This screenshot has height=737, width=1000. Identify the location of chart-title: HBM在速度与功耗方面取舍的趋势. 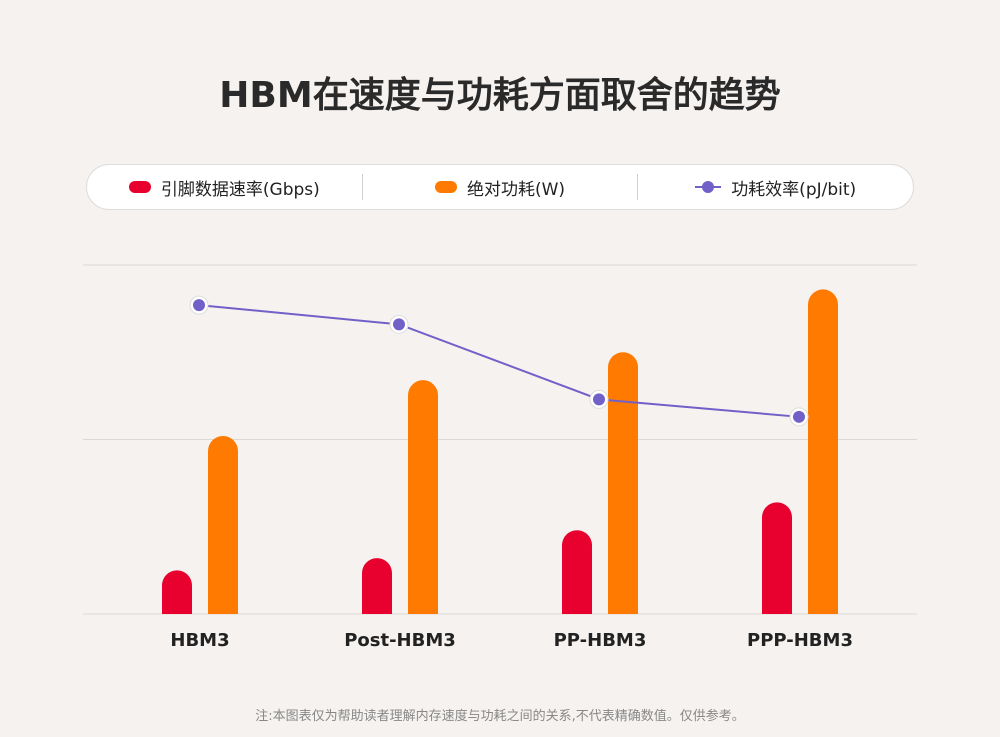
(500, 95).